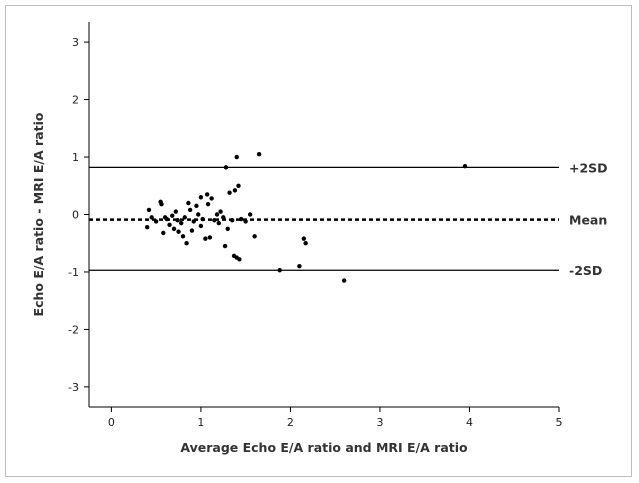 This screenshot has height=483, width=639. I want to click on y-tick-label: 1, so click(75, 157).